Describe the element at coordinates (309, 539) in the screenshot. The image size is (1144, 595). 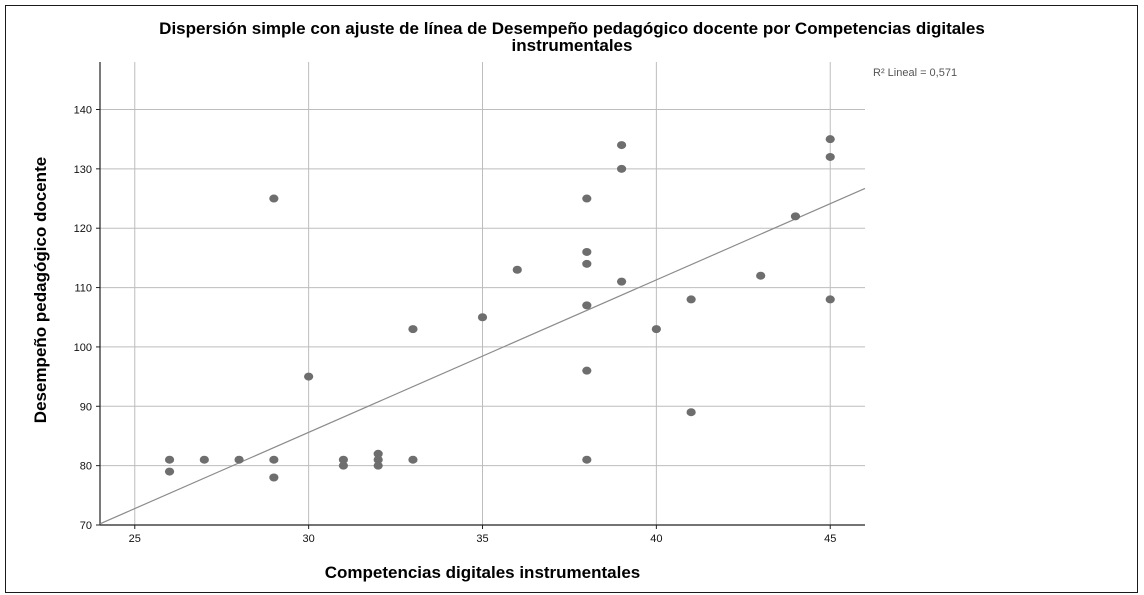
I see `x-tick-label: 30` at that location.